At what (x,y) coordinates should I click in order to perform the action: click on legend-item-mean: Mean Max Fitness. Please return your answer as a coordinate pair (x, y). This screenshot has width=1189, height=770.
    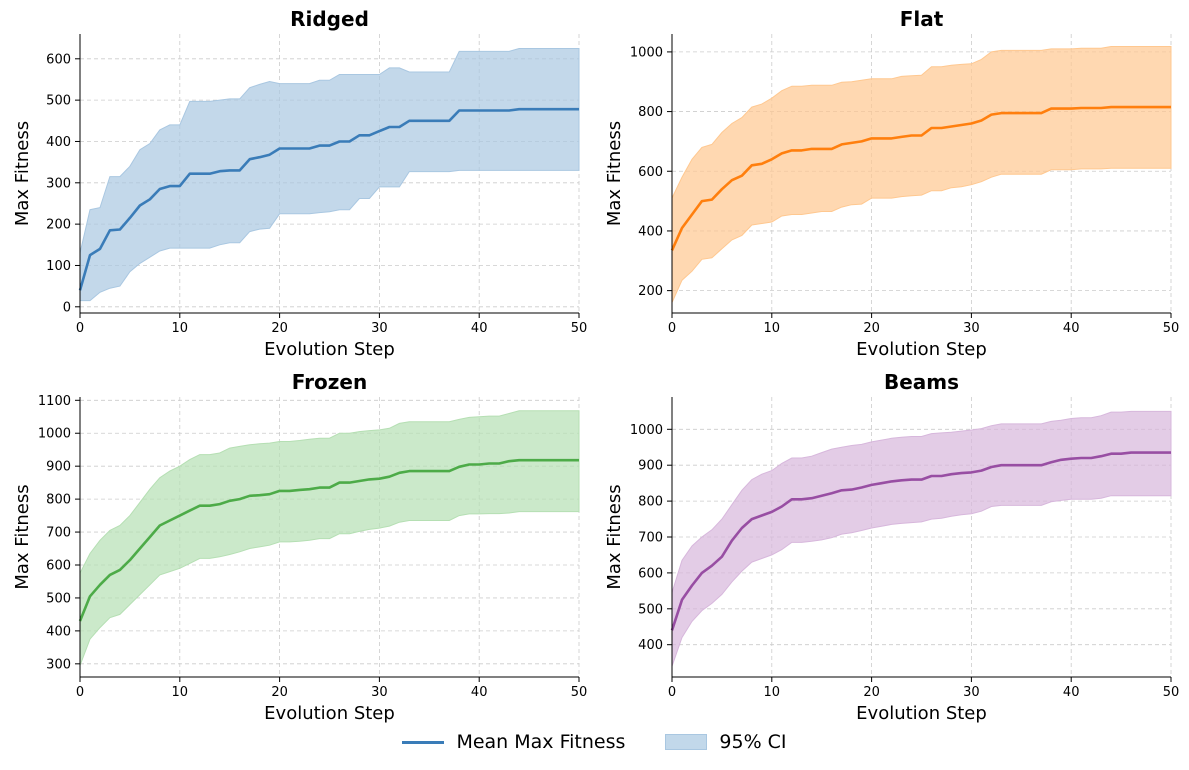
    Looking at the image, I should click on (513, 742).